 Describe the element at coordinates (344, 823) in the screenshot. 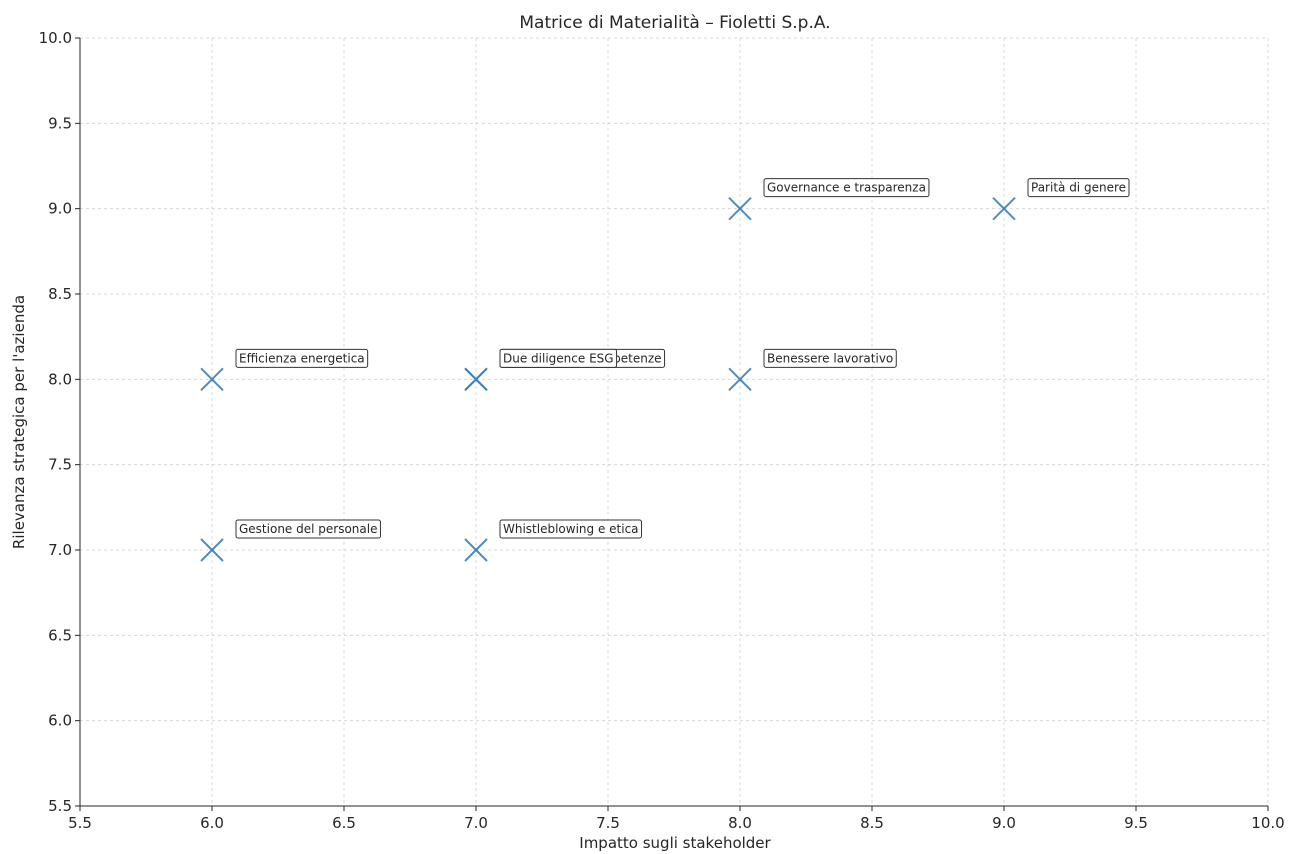

I see `x-tick-label: 6.5` at that location.